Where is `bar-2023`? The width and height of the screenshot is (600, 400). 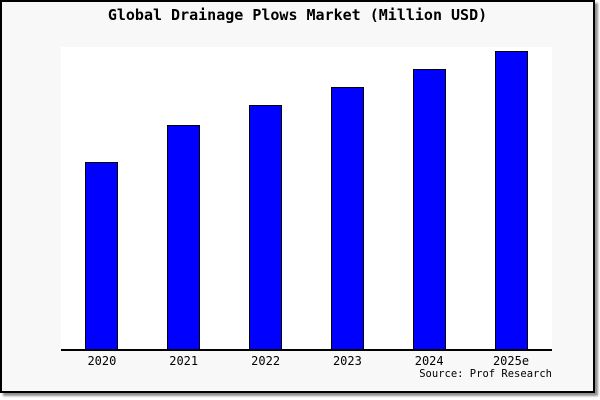 bar-2023 is located at coordinates (347, 217).